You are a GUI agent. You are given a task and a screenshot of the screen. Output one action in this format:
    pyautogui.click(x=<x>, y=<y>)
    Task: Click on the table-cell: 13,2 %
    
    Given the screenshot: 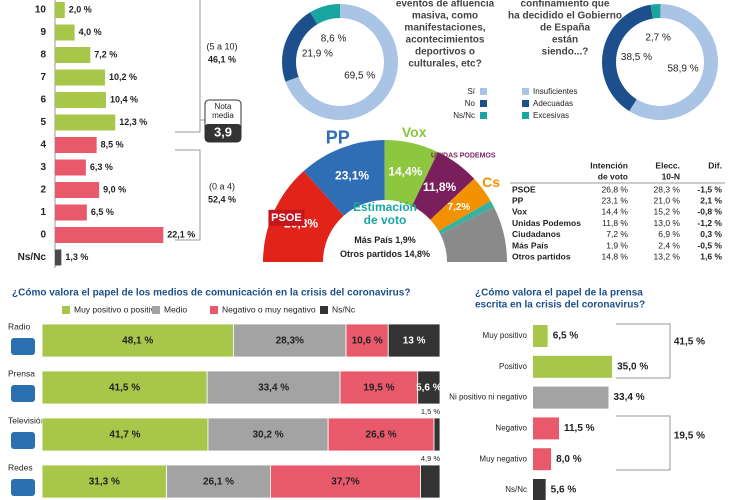 What is the action you would take?
    pyautogui.click(x=667, y=256)
    